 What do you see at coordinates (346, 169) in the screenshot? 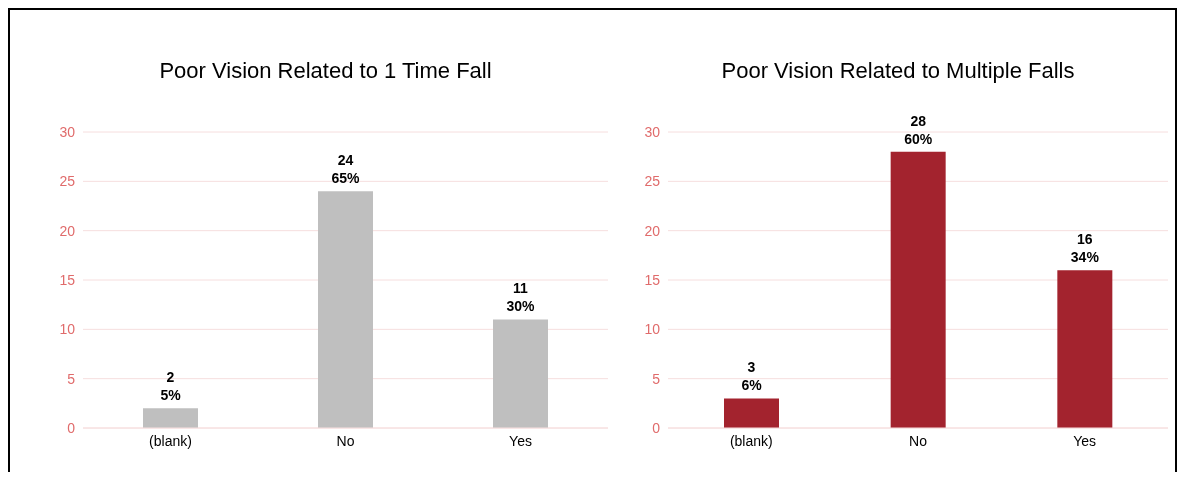
I see `data-label: 24 65%` at bounding box center [346, 169].